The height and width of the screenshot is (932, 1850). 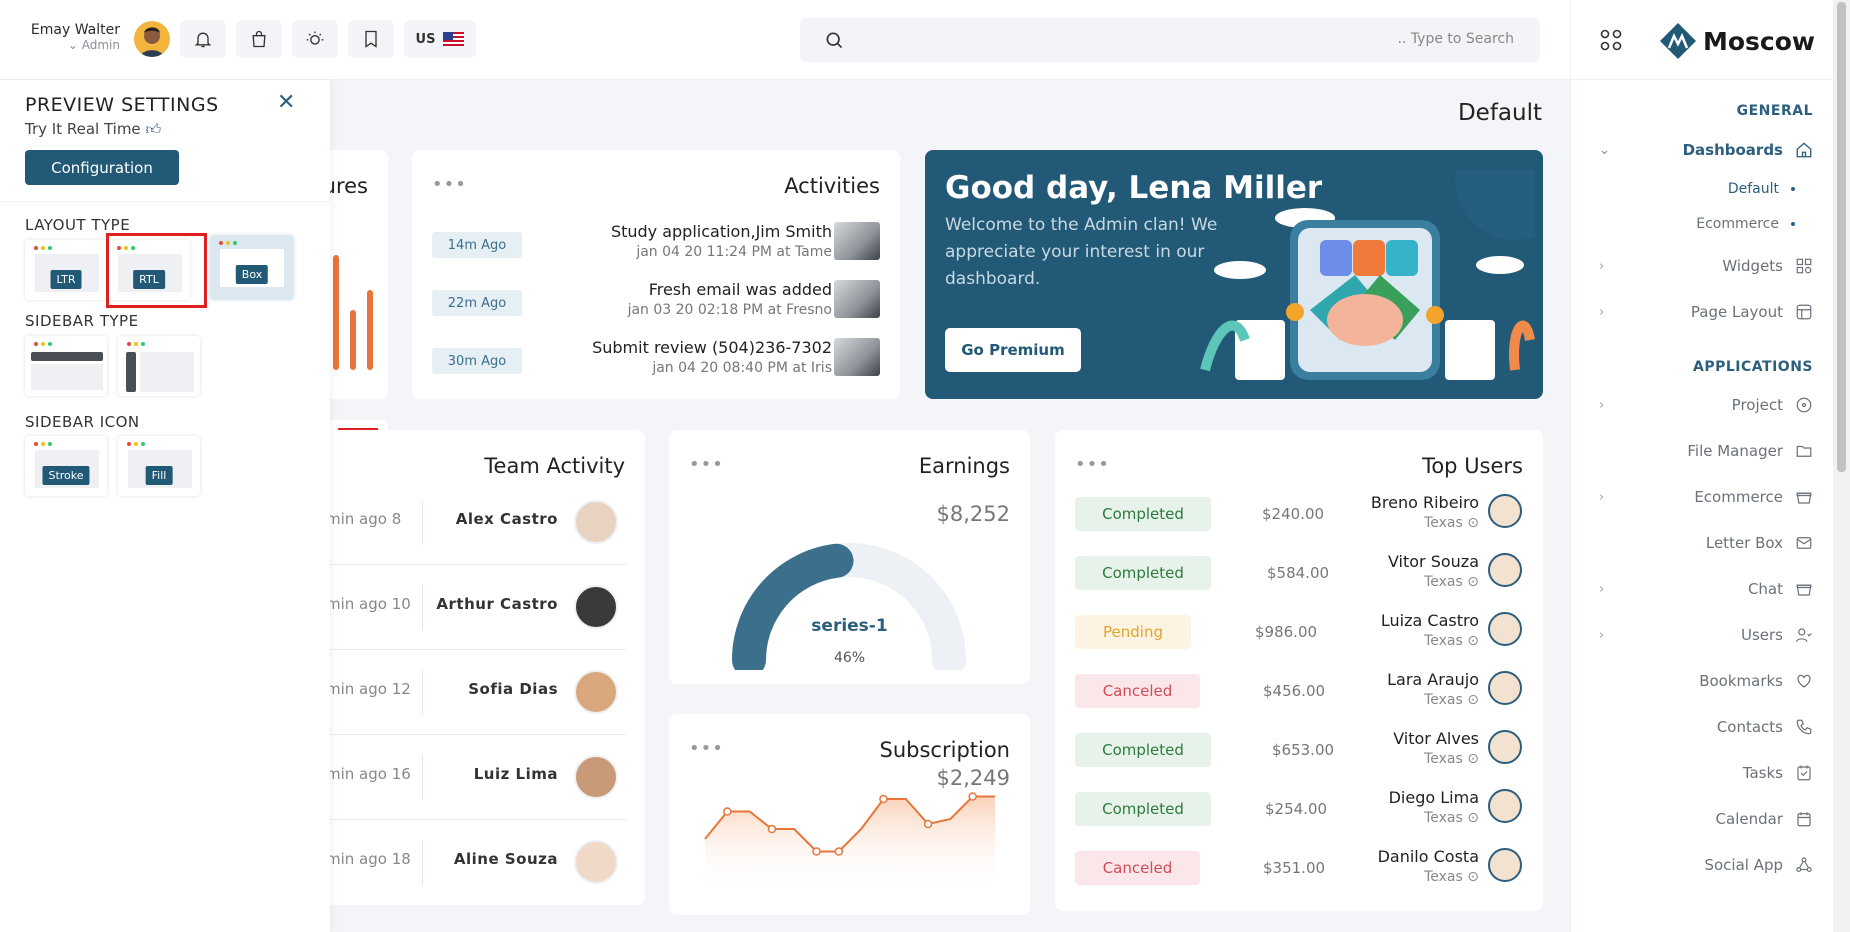 What do you see at coordinates (425, 39) in the screenshot?
I see `language-code: US` at bounding box center [425, 39].